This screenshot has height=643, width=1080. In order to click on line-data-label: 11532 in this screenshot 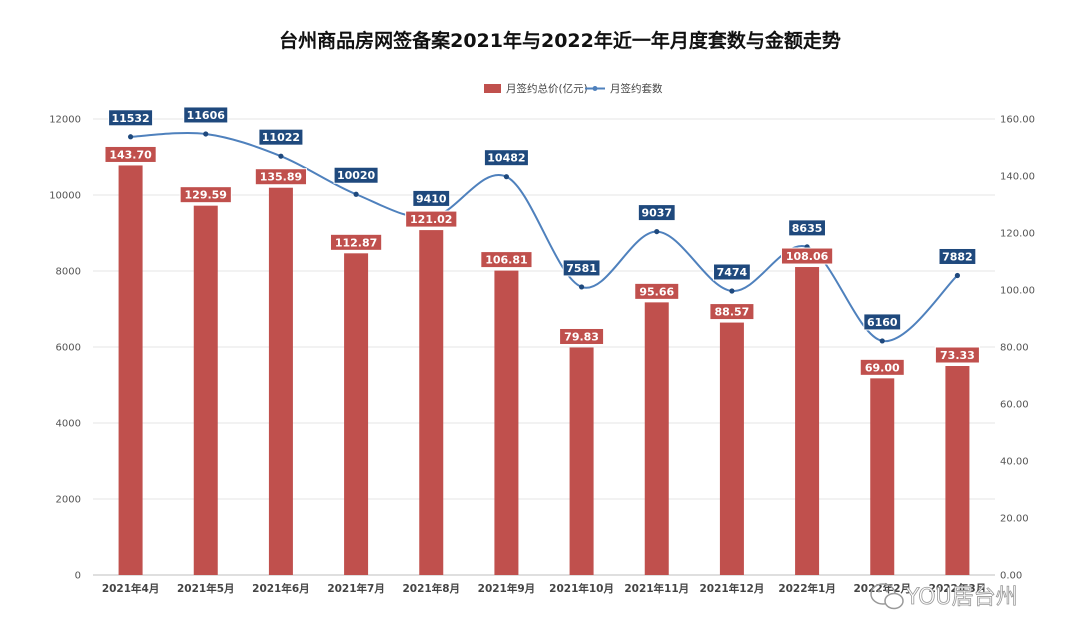, I will do `click(131, 118)`.